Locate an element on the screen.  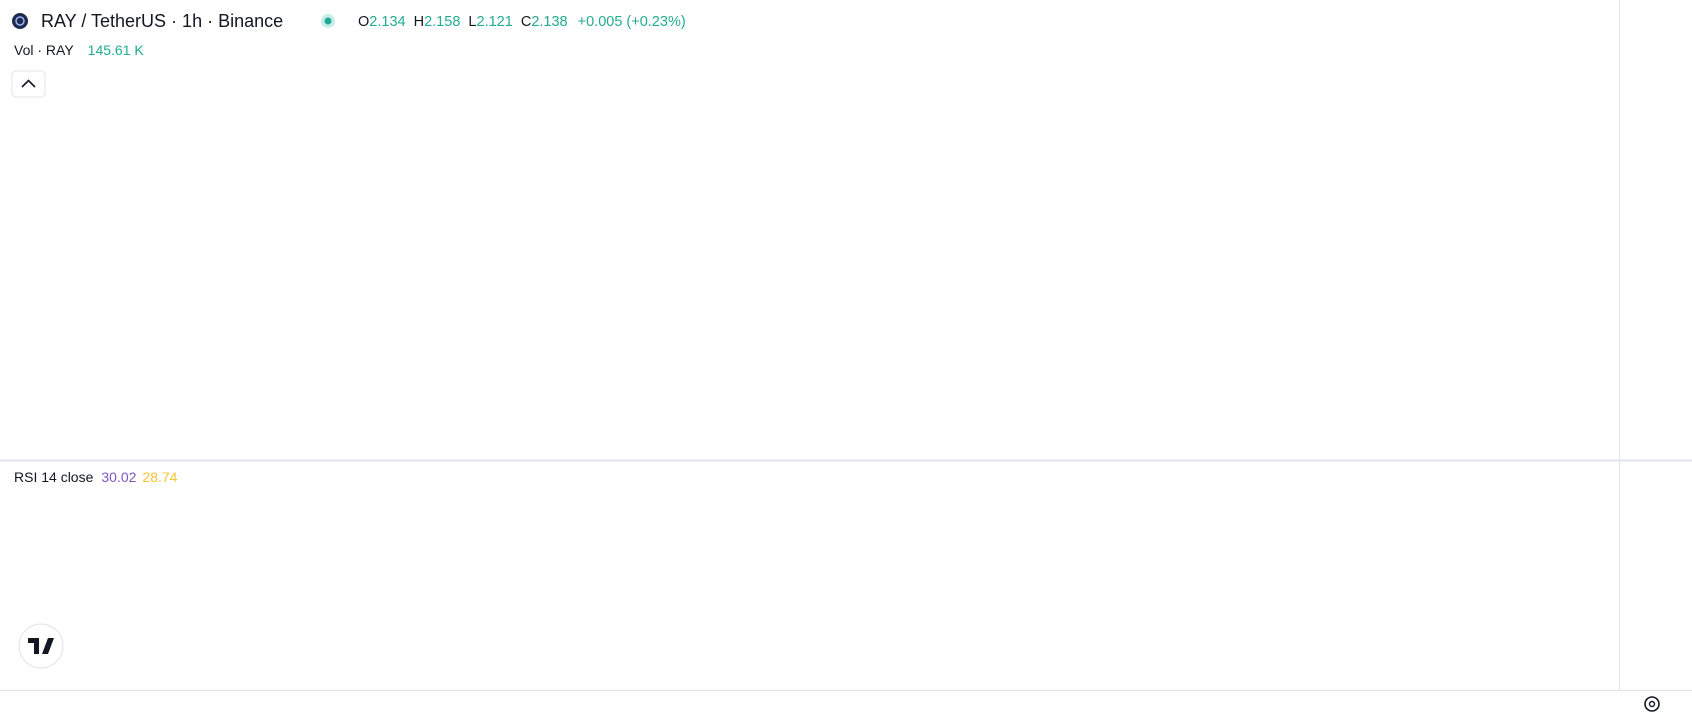
ohlc-label: L is located at coordinates (472, 22).